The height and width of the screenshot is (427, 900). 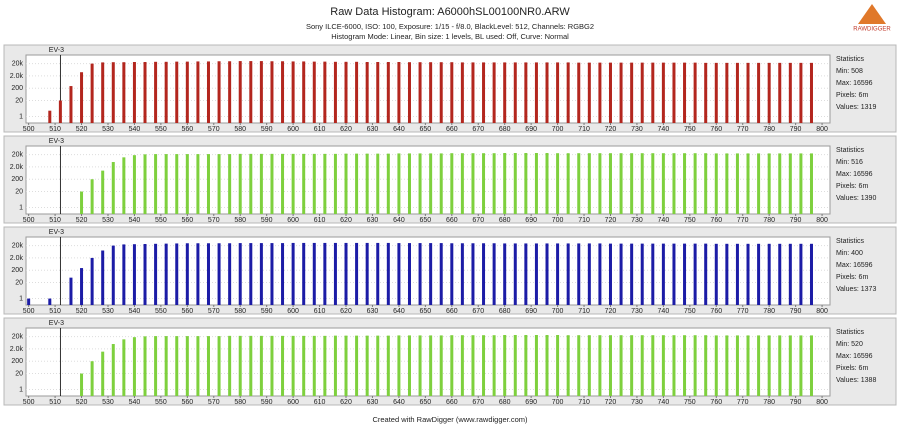 What do you see at coordinates (637, 220) in the screenshot?
I see `x-tick-label: 730` at bounding box center [637, 220].